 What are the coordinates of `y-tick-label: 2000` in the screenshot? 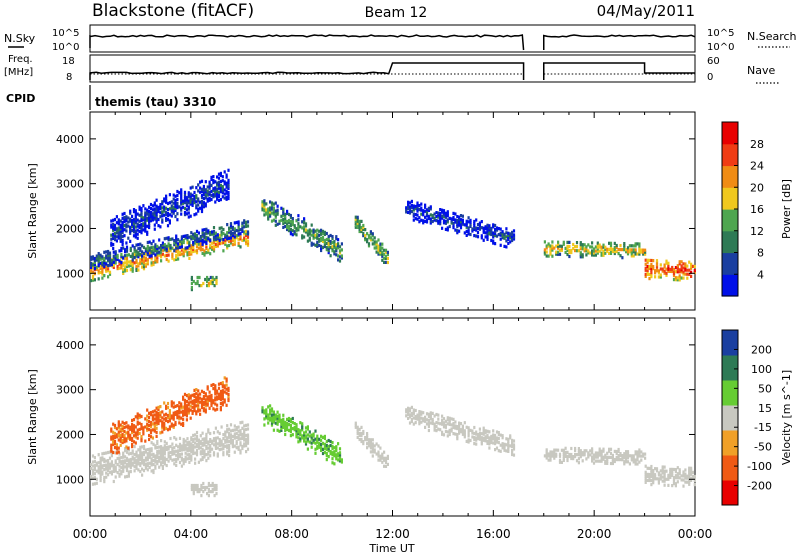 It's located at (70, 228).